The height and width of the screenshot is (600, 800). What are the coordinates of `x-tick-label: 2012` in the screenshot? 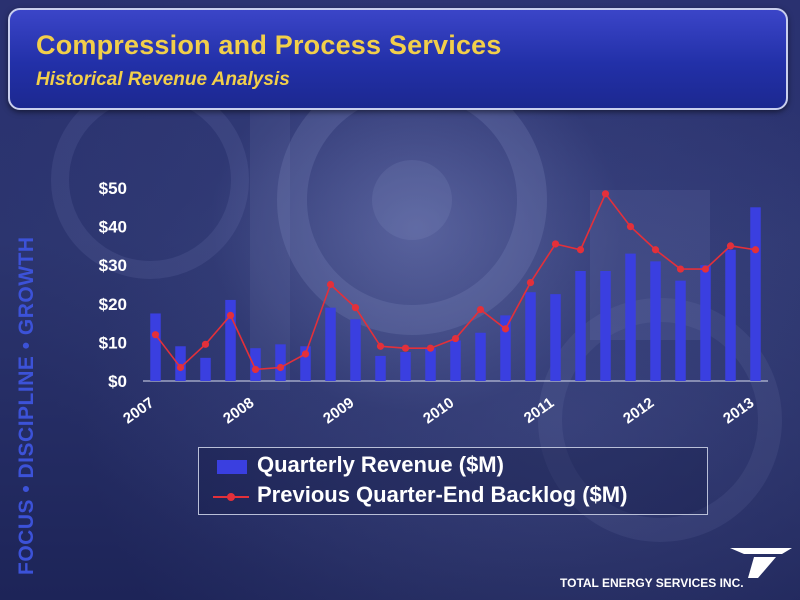 It's located at (638, 410).